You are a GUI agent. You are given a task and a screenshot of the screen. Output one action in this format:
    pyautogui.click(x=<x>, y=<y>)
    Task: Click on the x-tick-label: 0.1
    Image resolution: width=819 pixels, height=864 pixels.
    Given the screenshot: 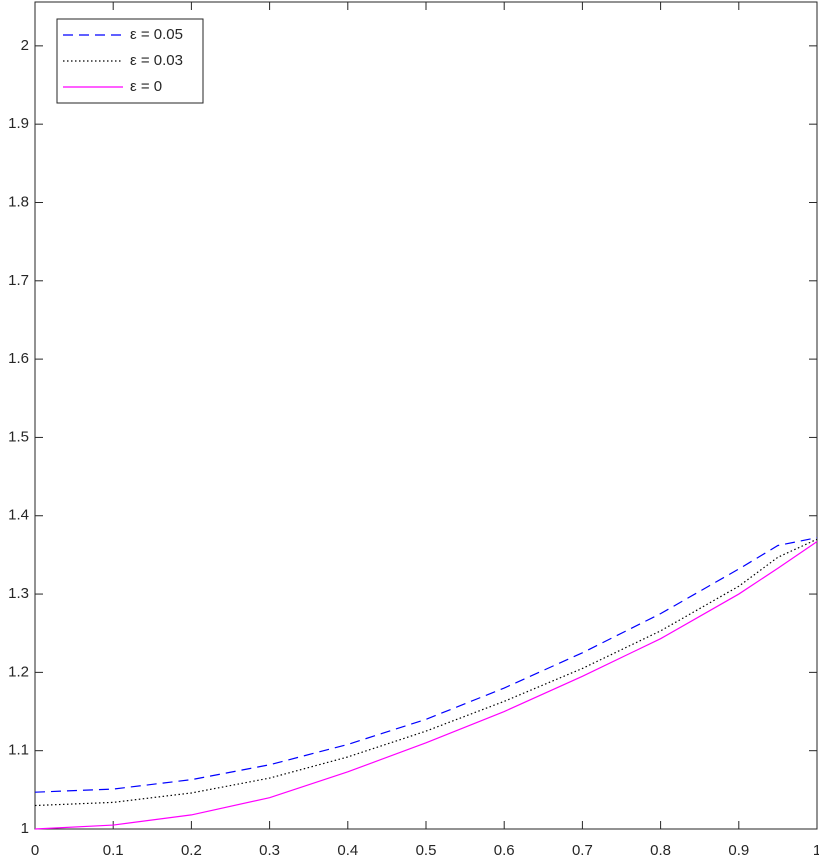 What is the action you would take?
    pyautogui.click(x=113, y=850)
    